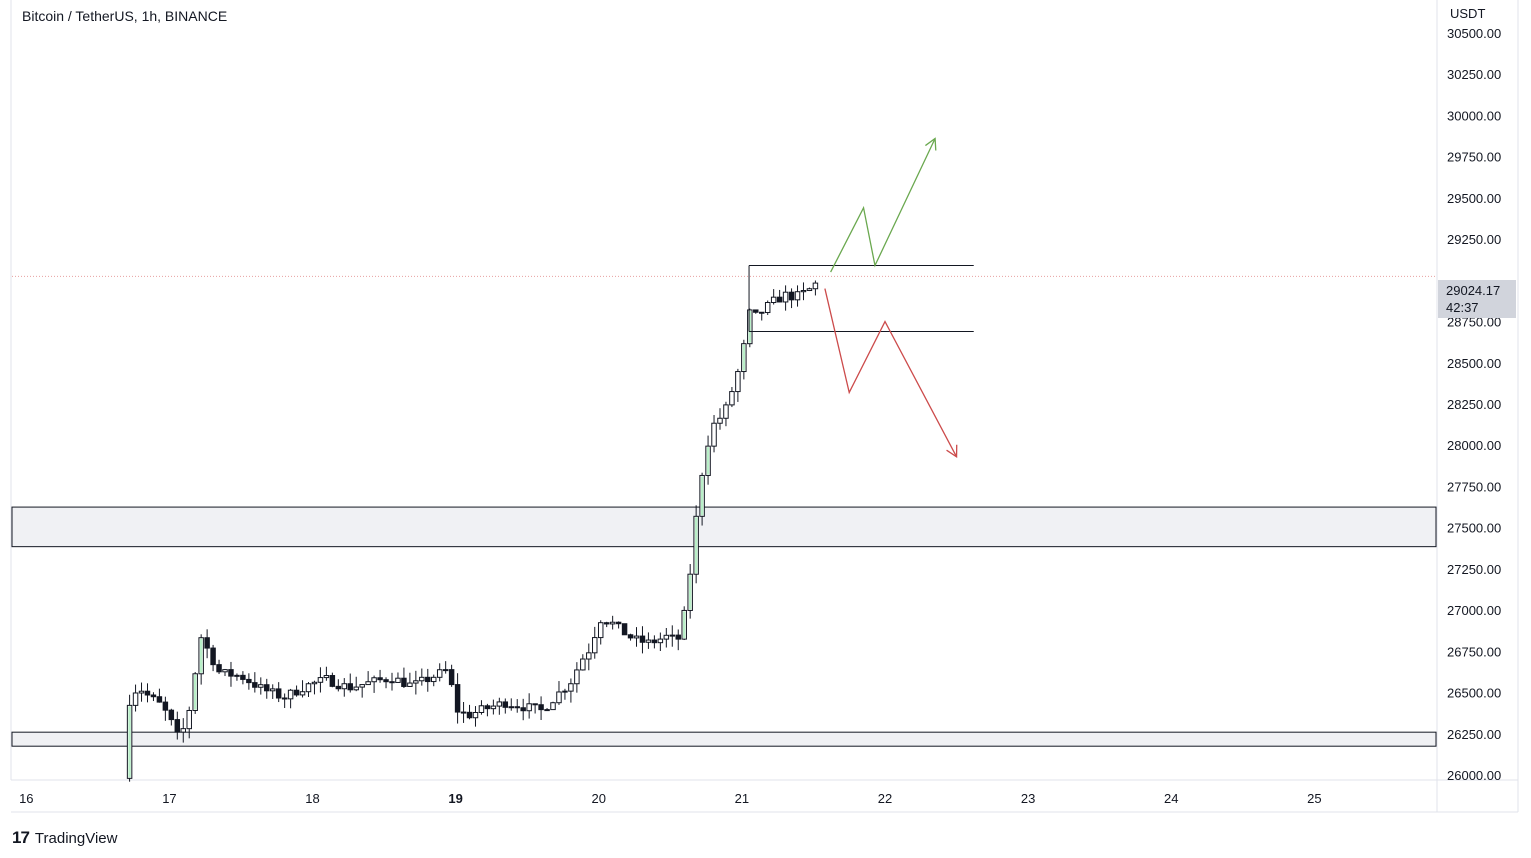  What do you see at coordinates (1474, 33) in the screenshot?
I see `price-tick-label: 30500.00` at bounding box center [1474, 33].